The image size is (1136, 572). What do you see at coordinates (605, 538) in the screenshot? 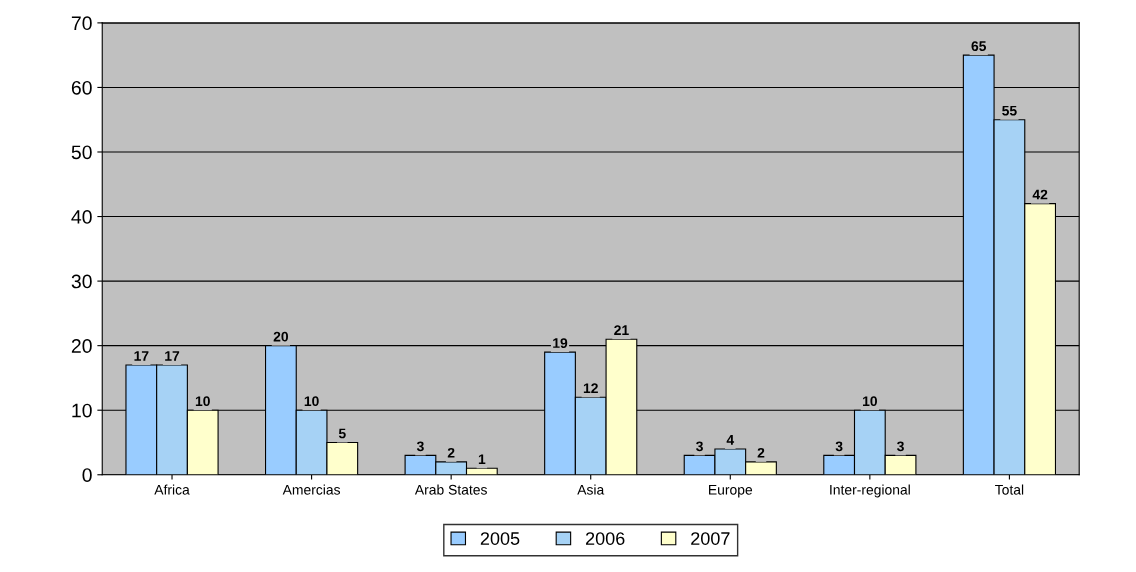
I see `legend-label: 2006` at bounding box center [605, 538].